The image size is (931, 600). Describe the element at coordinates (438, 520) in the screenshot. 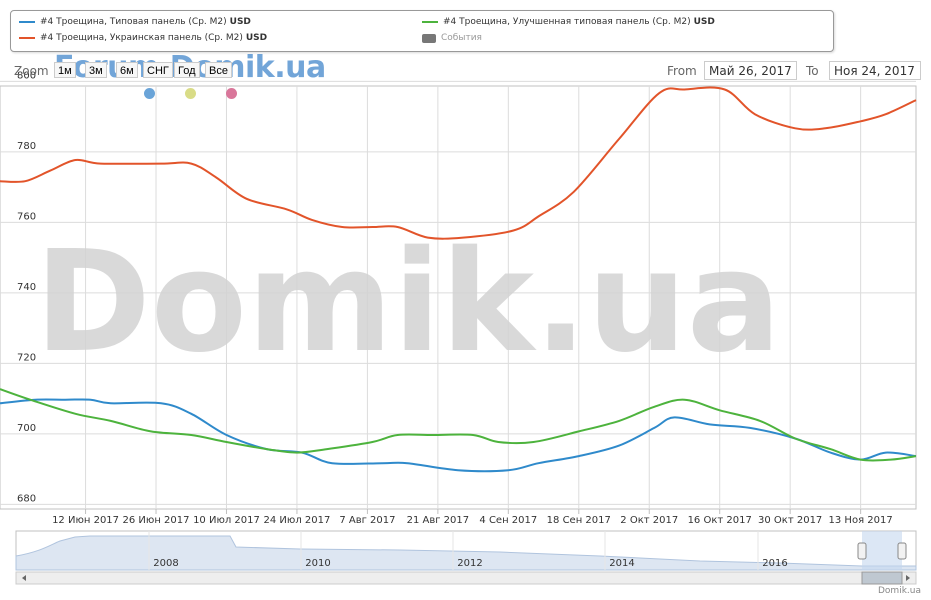

I see `x-tick-label: 21 Авг 2017` at that location.